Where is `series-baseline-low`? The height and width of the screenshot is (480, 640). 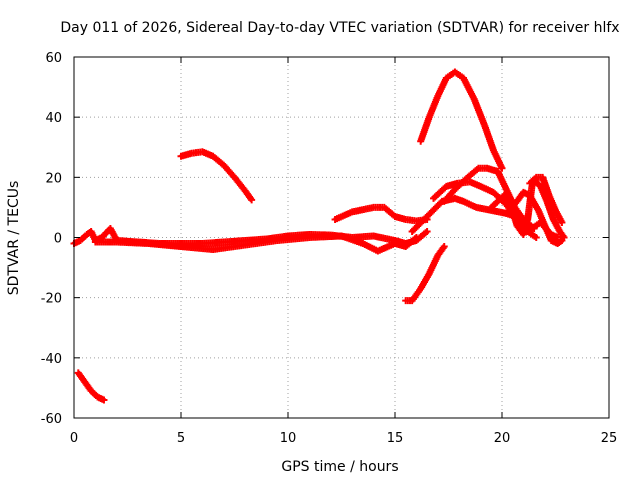
series-baseline-low is located at coordinates (255, 243).